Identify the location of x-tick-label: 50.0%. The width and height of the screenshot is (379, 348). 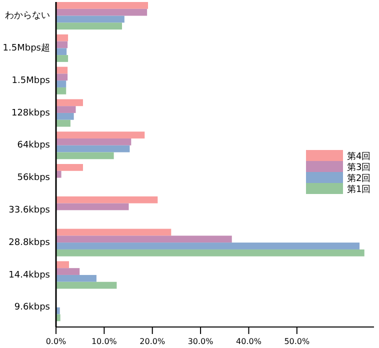
(297, 341).